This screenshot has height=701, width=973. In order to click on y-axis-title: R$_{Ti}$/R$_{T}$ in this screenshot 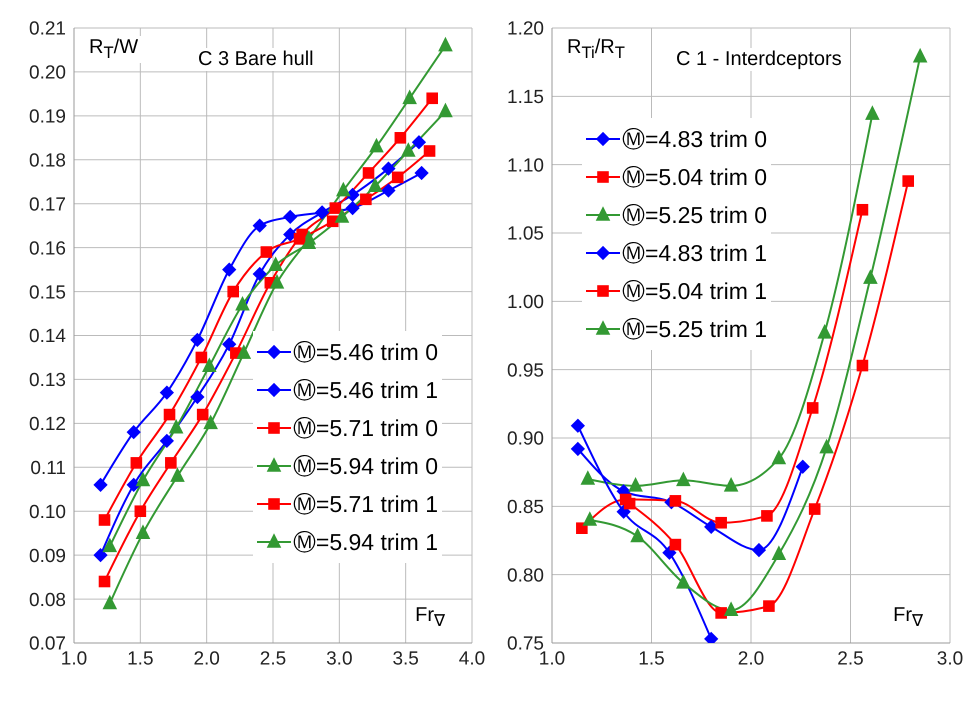, I will do `click(596, 49)`.